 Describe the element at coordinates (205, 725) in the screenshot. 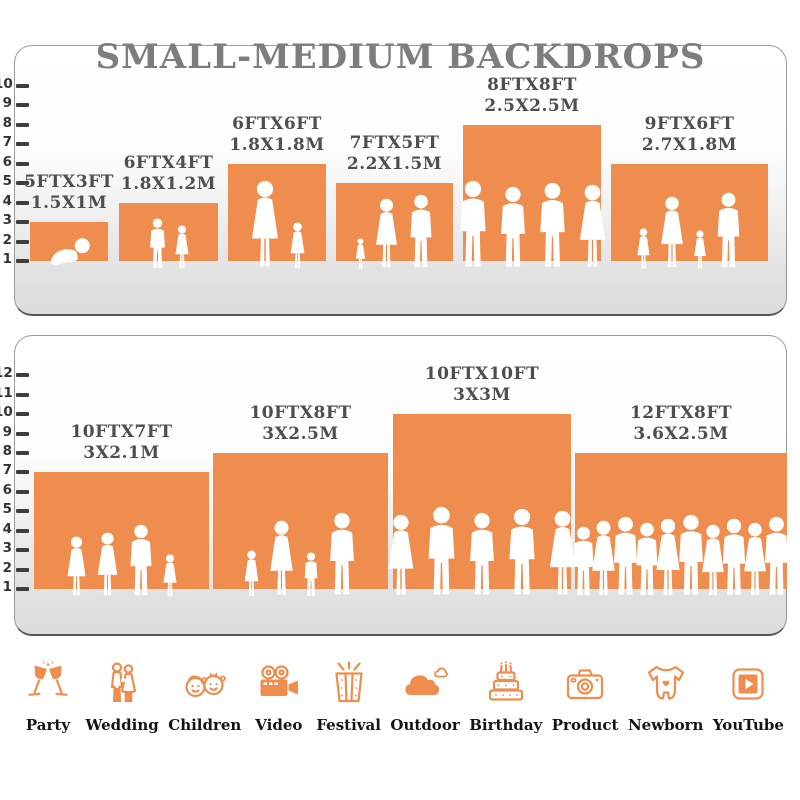

I see `category-label: Children` at that location.